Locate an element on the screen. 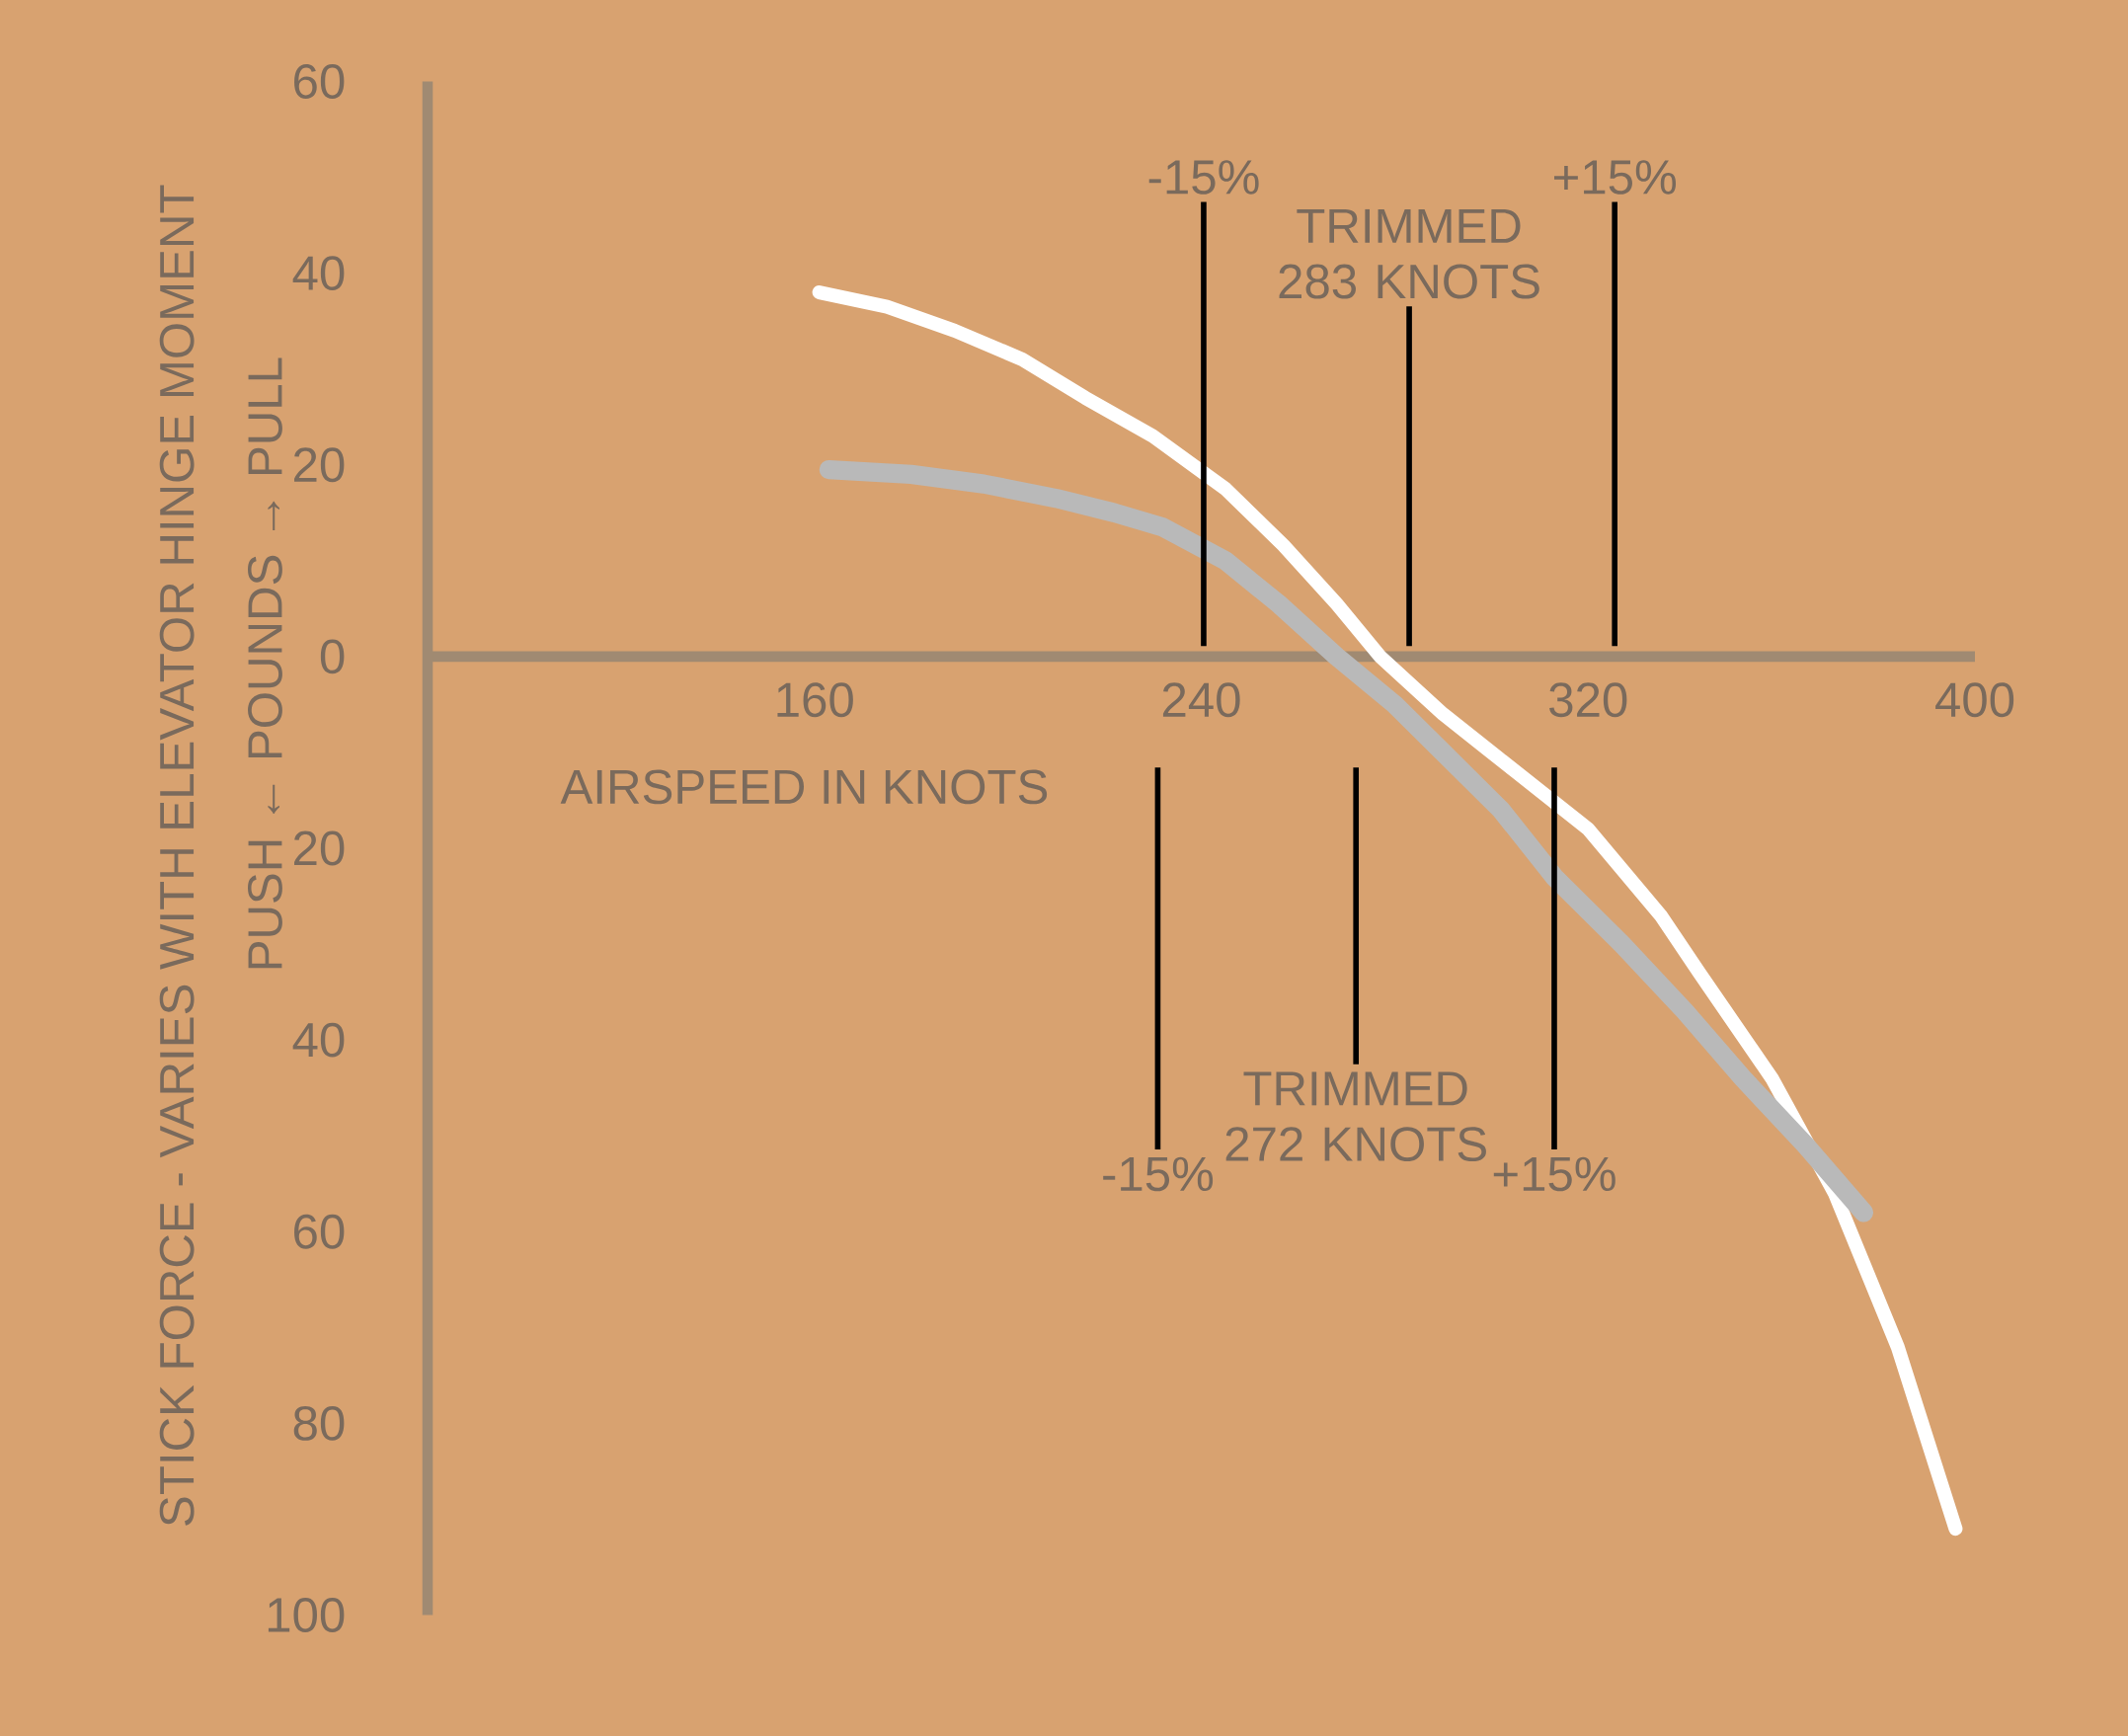  x-tick-label: 320 is located at coordinates (1588, 700).